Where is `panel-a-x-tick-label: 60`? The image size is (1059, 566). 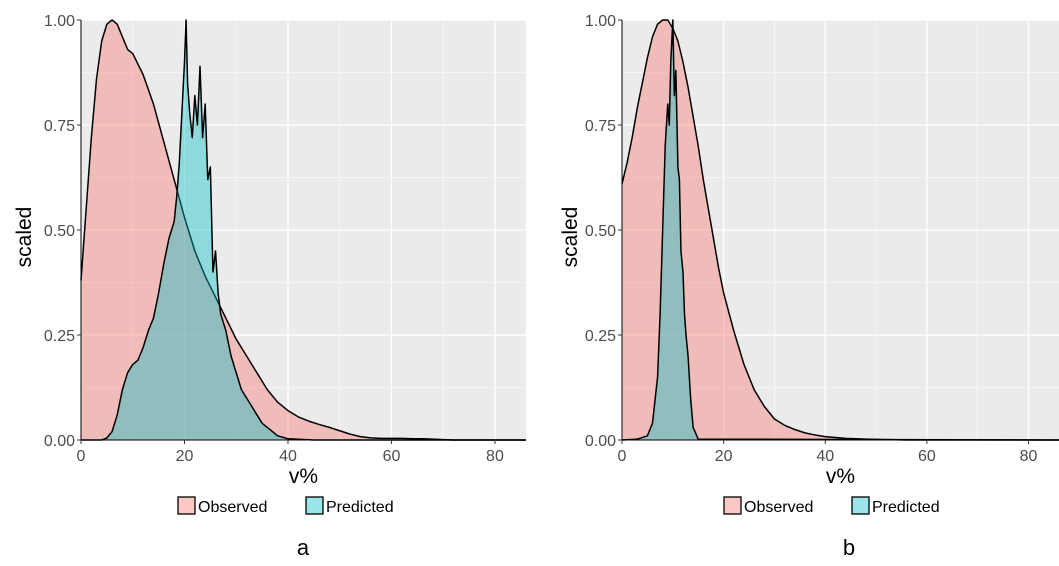
panel-a-x-tick-label: 60 is located at coordinates (392, 456).